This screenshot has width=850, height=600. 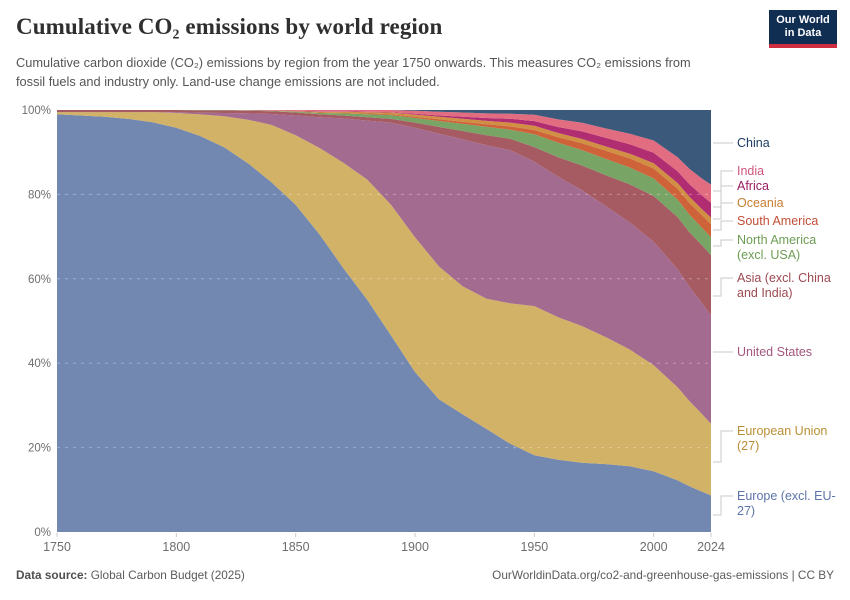 I want to click on legend-connector-oceania, so click(x=723, y=211).